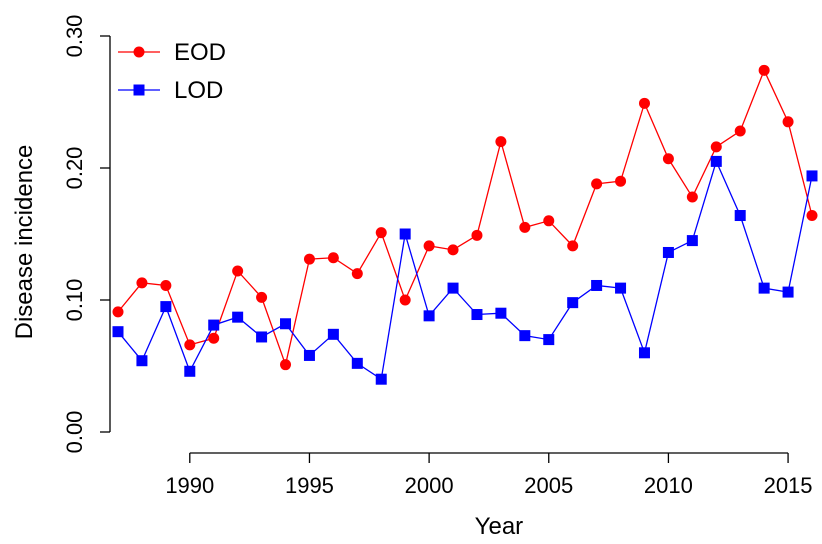 This screenshot has width=822, height=544. Describe the element at coordinates (309, 485) in the screenshot. I see `x-tick-label: 1995` at that location.